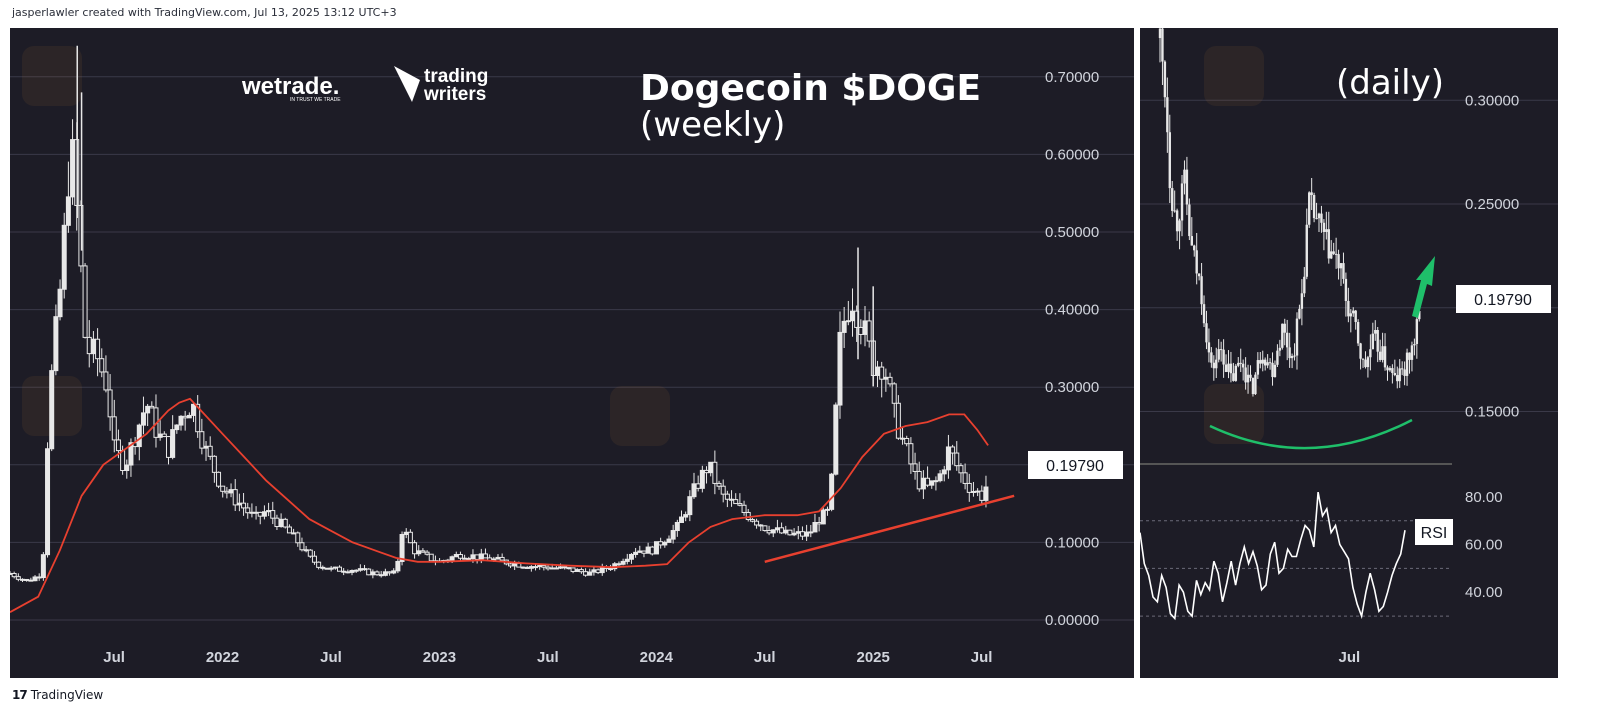  I want to click on rsi-tag, so click(1434, 532).